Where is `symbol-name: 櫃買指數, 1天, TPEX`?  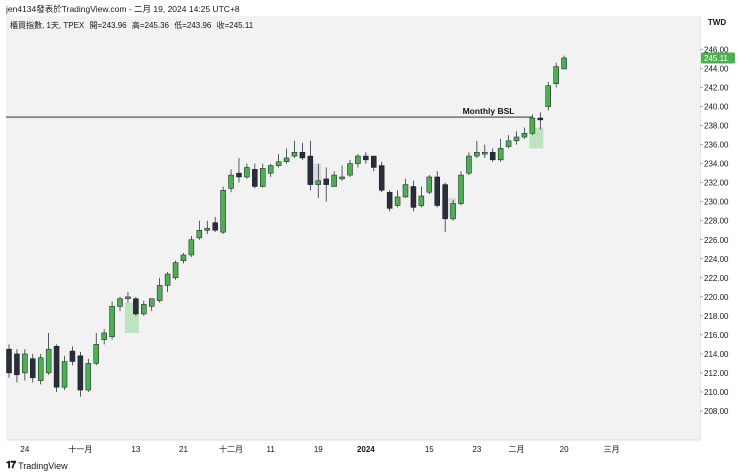
symbol-name: 櫃買指數, 1天, TPEX is located at coordinates (47, 25).